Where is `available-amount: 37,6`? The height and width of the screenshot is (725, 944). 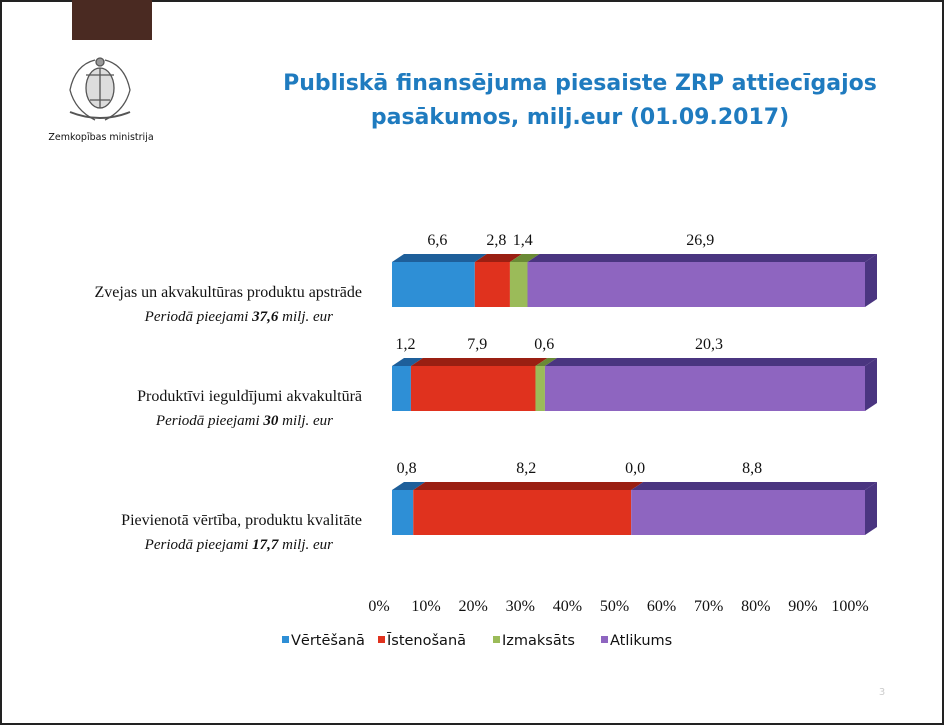
available-amount: 37,6 is located at coordinates (265, 317).